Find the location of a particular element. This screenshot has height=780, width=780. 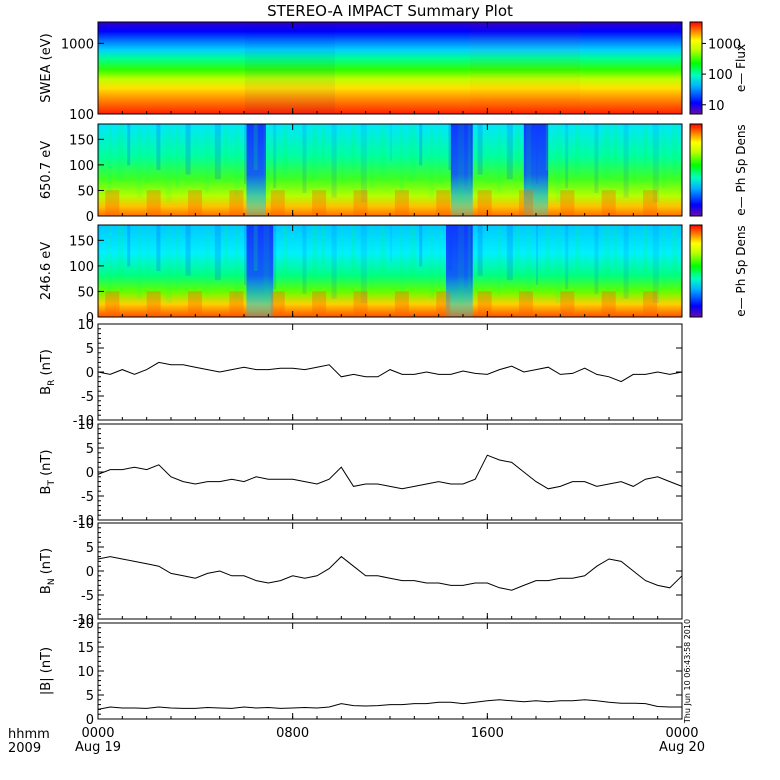

x-axis-corner-year: 2009 is located at coordinates (25, 748).